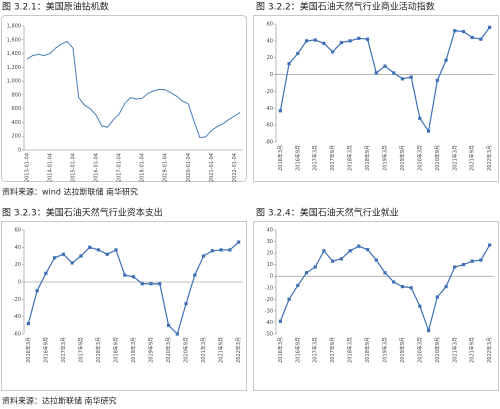 Image resolution: width=500 pixels, height=409 pixels. I want to click on y-tick-label: -10, so click(269, 288).